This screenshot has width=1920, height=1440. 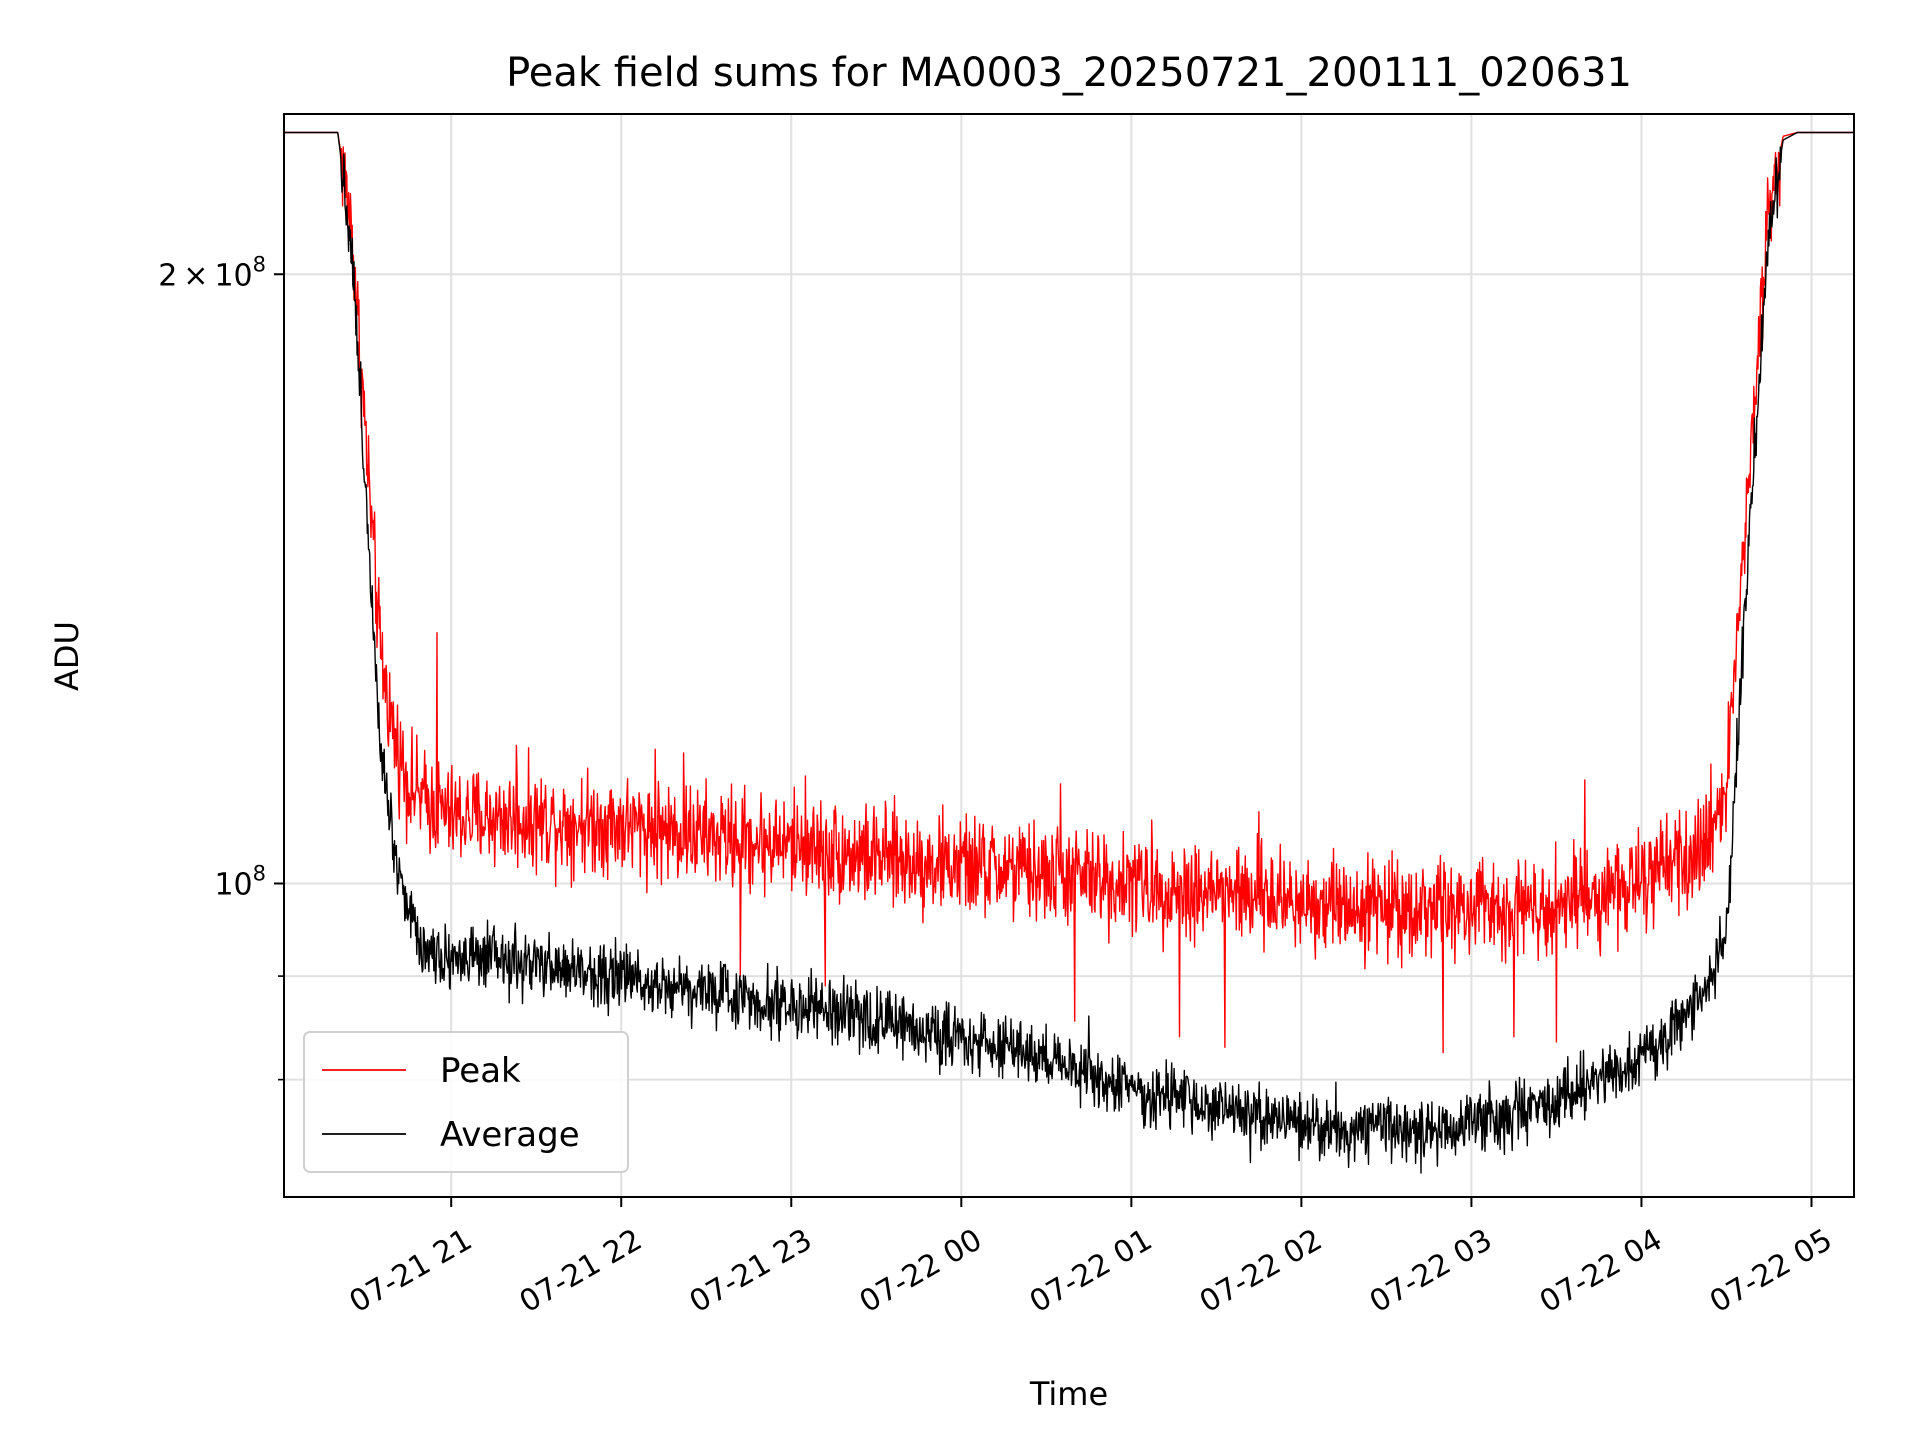 I want to click on legend-label-peak: Peak, so click(x=480, y=1071).